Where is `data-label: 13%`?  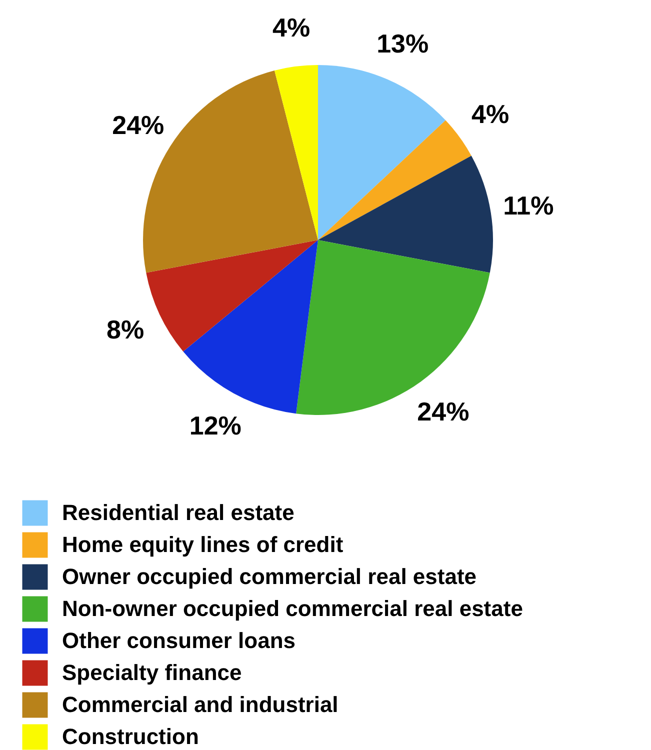 data-label: 13% is located at coordinates (402, 43).